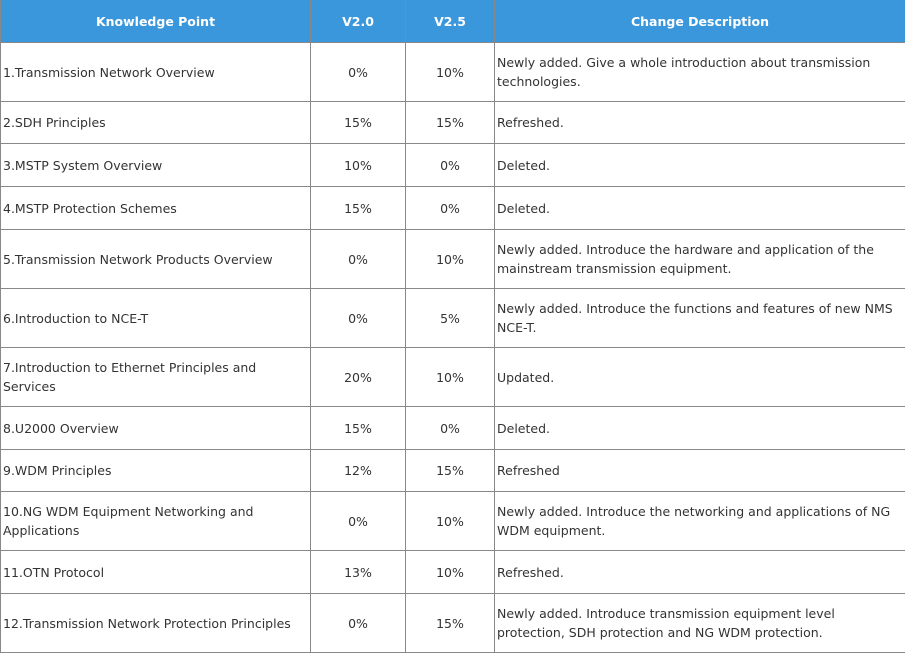 The image size is (905, 654). I want to click on v25-cell: 5%, so click(450, 318).